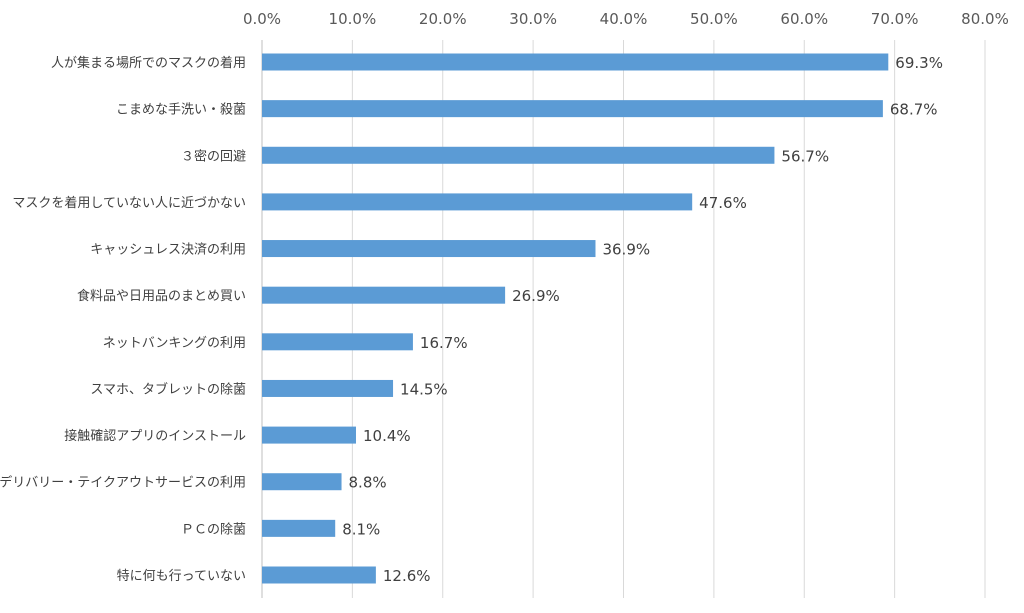 The image size is (1024, 613). I want to click on data-label: 16.7%, so click(444, 343).